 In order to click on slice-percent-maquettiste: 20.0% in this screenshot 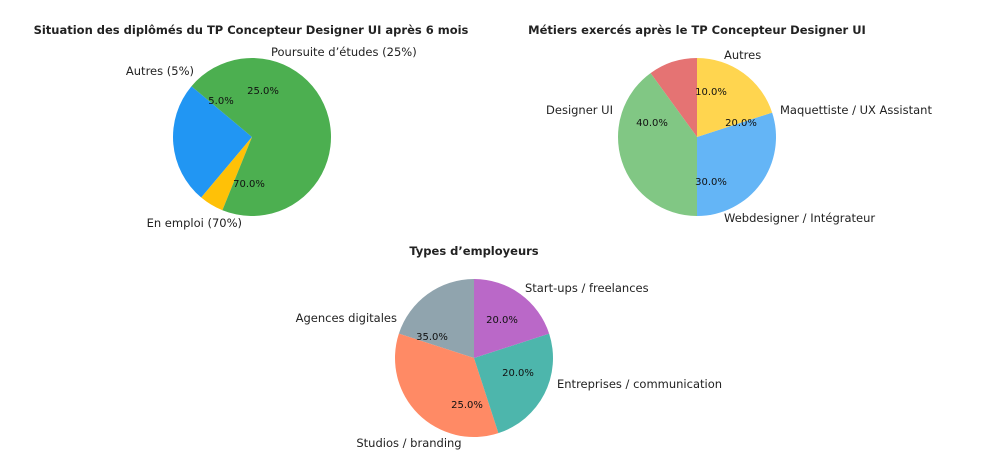, I will do `click(741, 123)`.